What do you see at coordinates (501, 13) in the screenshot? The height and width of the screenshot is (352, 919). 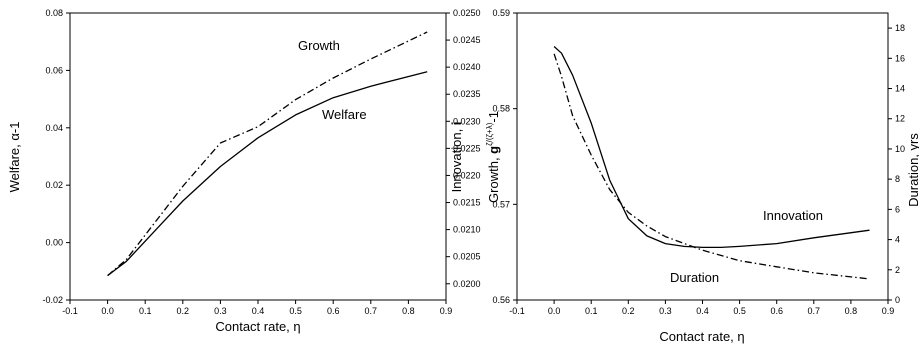 I see `y-tick-label: 0.59` at bounding box center [501, 13].